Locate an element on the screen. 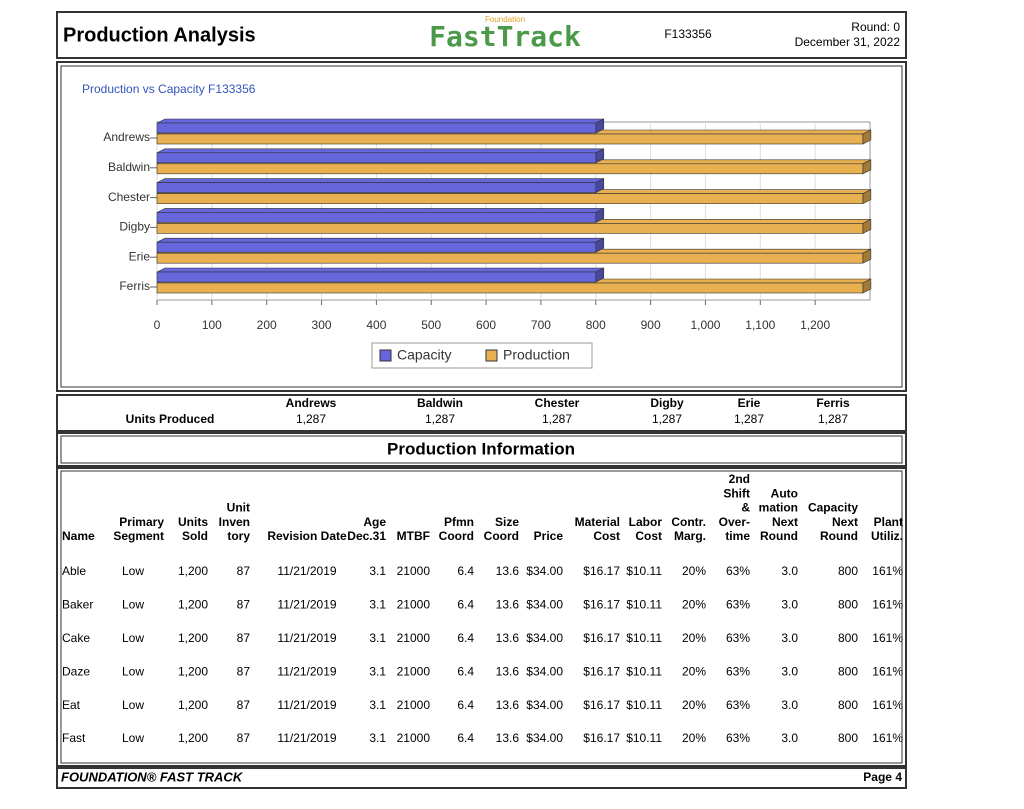 The image size is (1024, 809). column-header: Over- is located at coordinates (734, 522).